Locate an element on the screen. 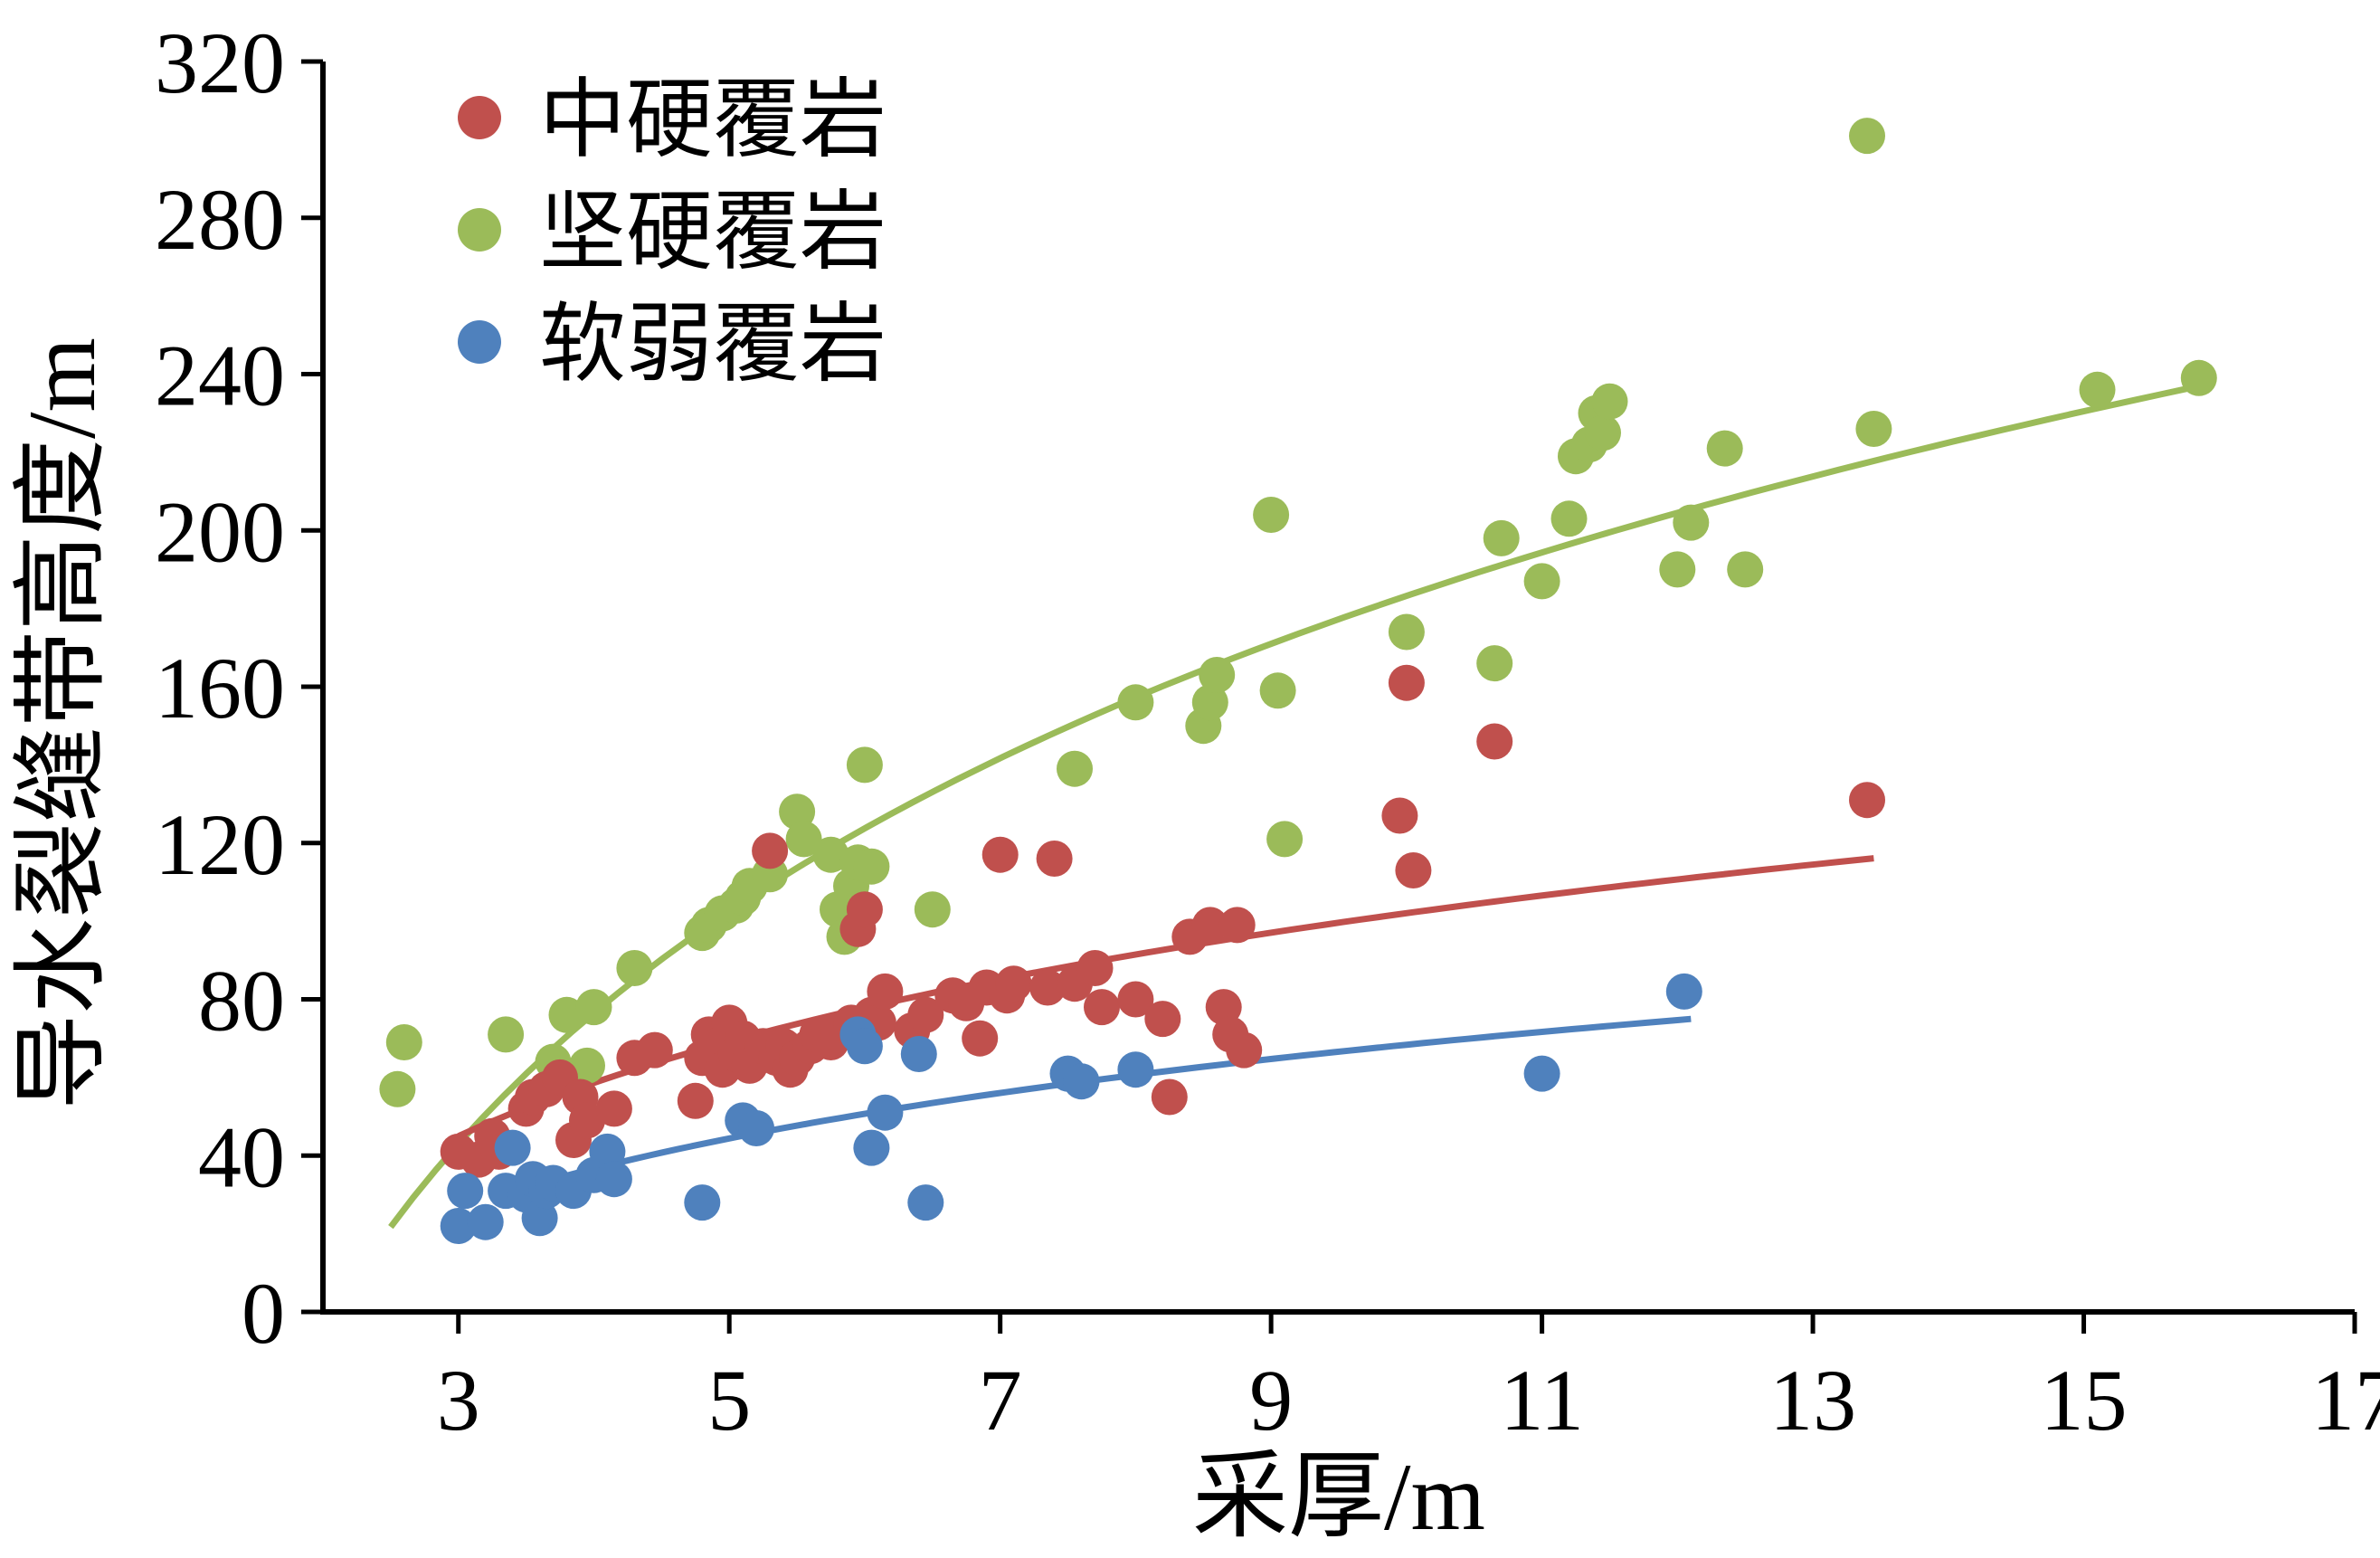 The width and height of the screenshot is (2380, 1558). y-tick-label: 120 is located at coordinates (220, 844).